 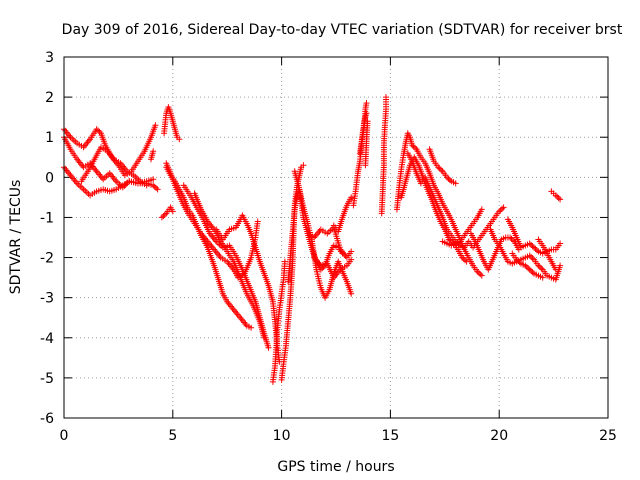 I want to click on x-tick-label: 0, so click(x=64, y=436).